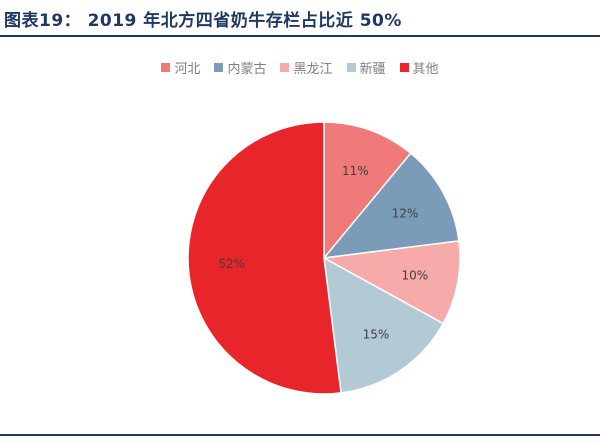 The image size is (600, 443). I want to click on data-label-hebei: 11%, so click(355, 171).